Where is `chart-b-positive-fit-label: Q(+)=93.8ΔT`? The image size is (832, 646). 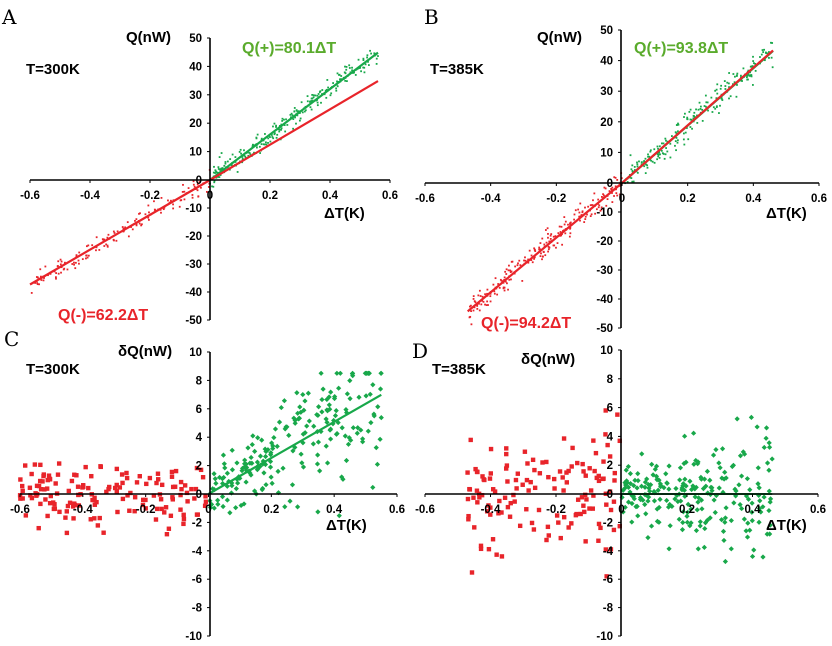
chart-b-positive-fit-label: Q(+)=93.8ΔT is located at coordinates (681, 48).